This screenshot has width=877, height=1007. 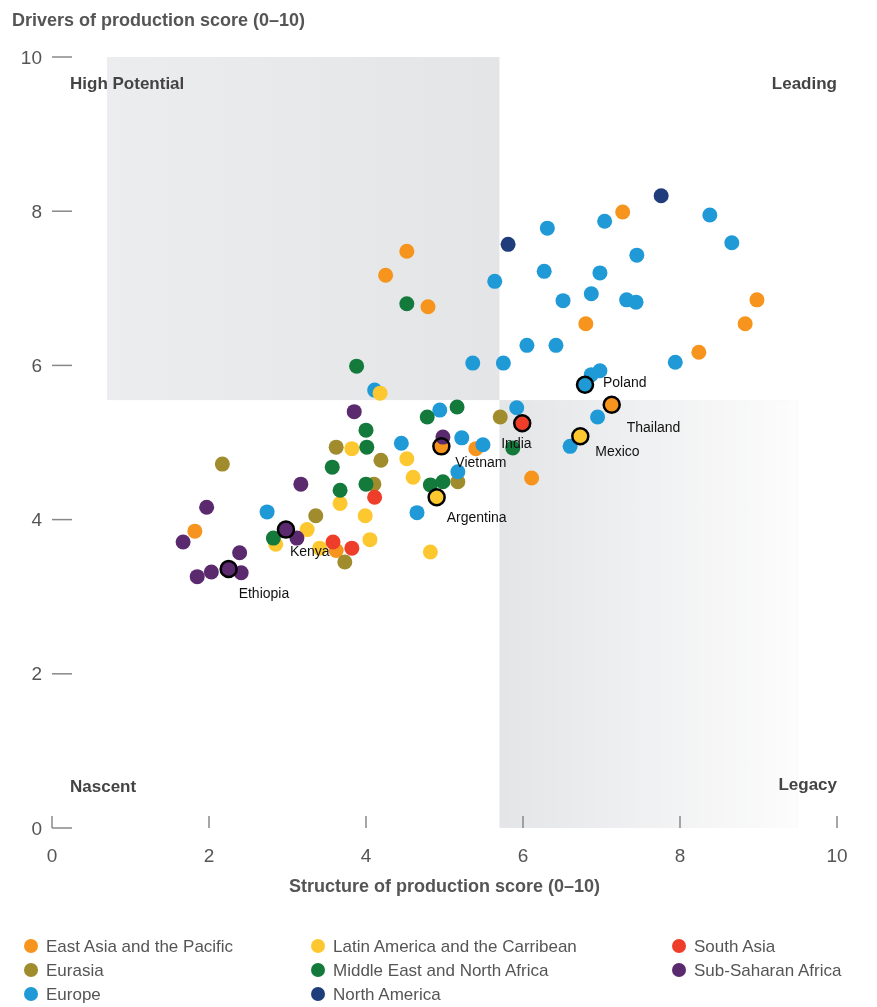 I want to click on y-tick-label: 8, so click(x=36, y=211).